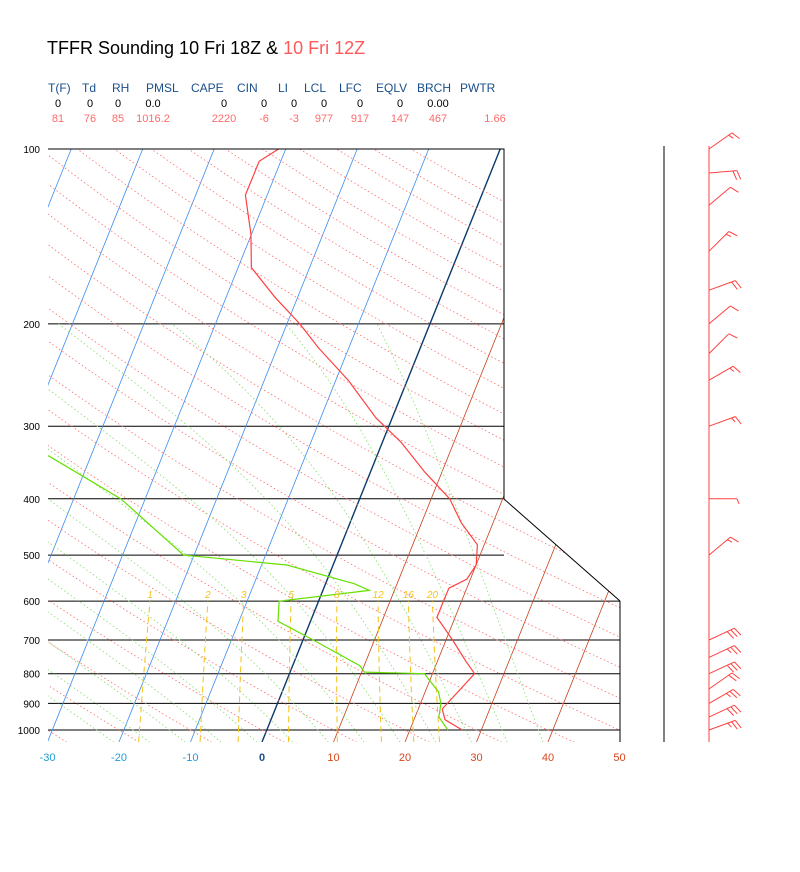 This screenshot has width=800, height=872. What do you see at coordinates (548, 758) in the screenshot?
I see `temperature-tick-label: 40` at bounding box center [548, 758].